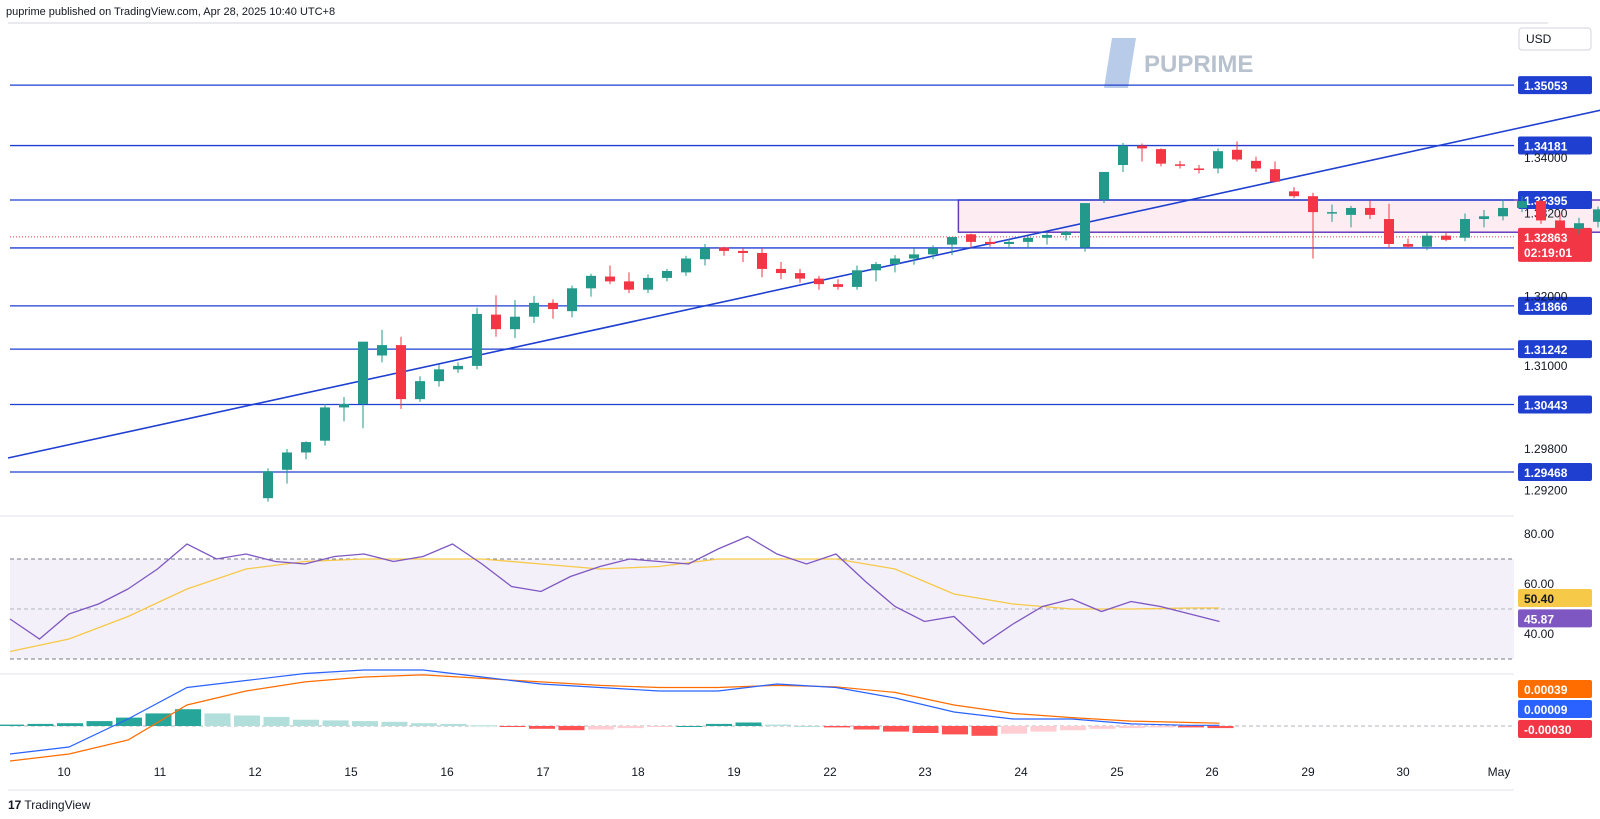  I want to click on time-tick-label: 19, so click(734, 772).